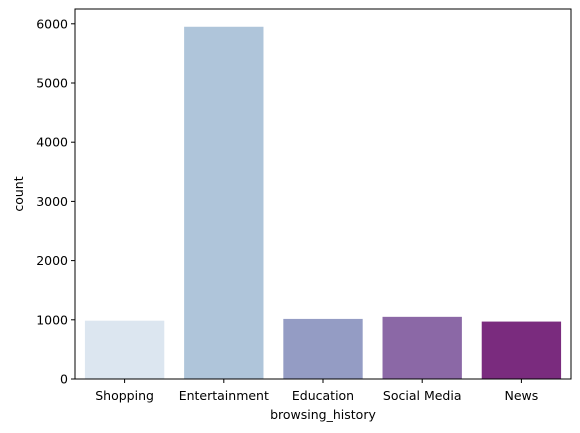  What do you see at coordinates (124, 349) in the screenshot?
I see `bar-shopping` at bounding box center [124, 349].